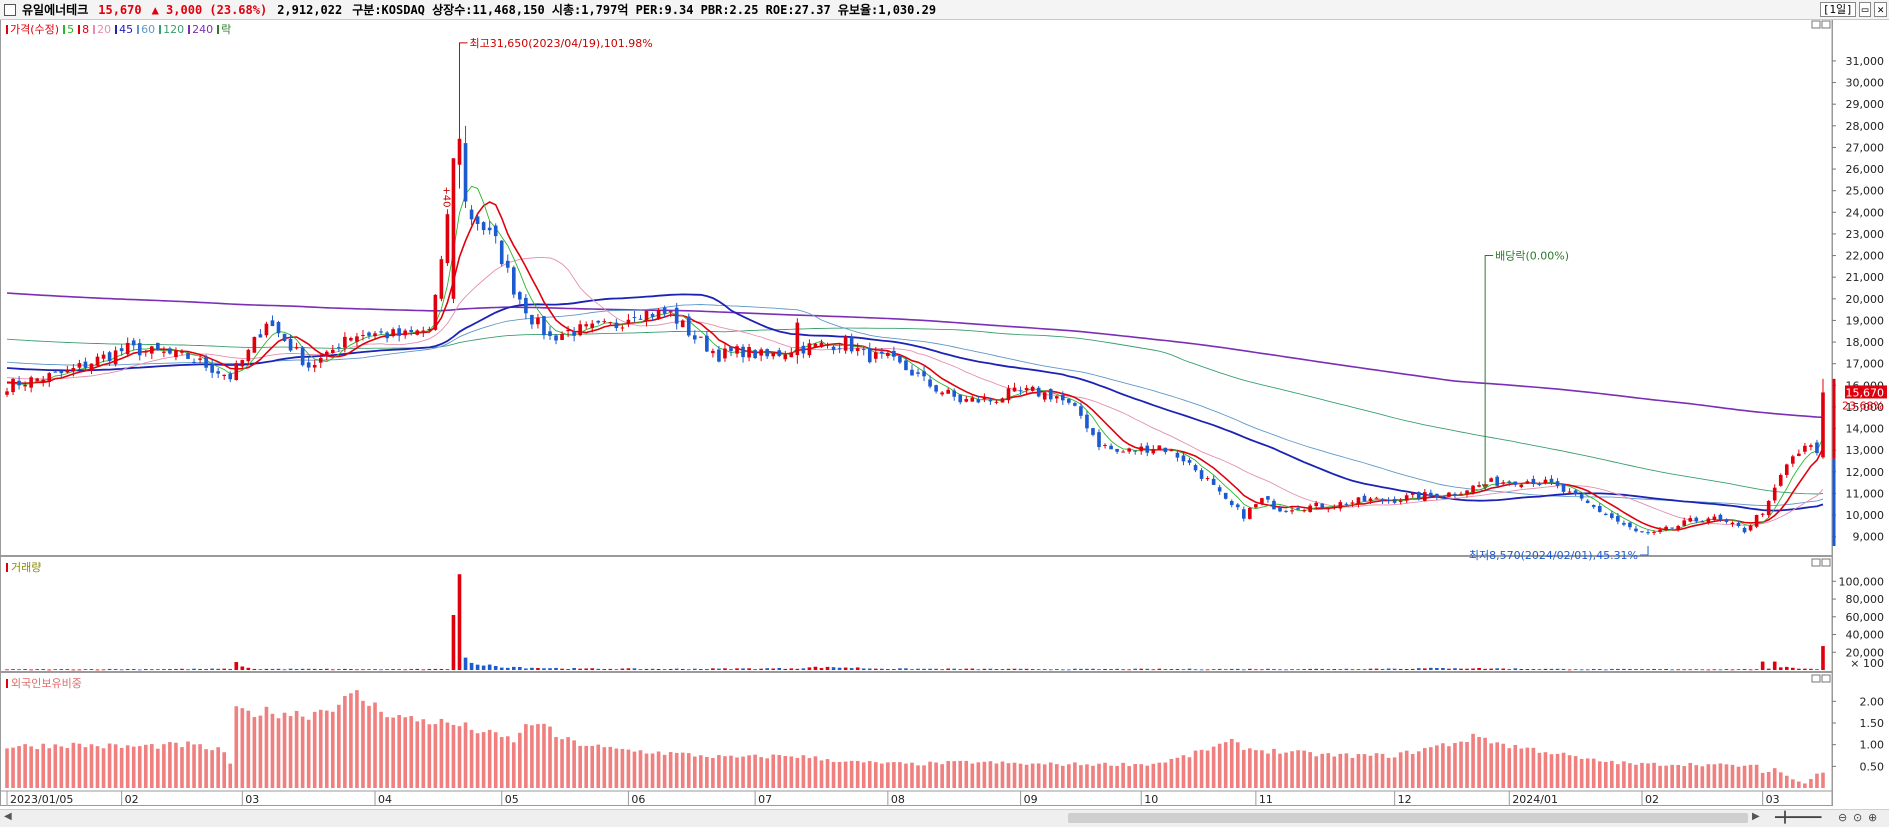 The width and height of the screenshot is (1889, 827). Describe the element at coordinates (1408, 818) in the screenshot. I see `scroll-thumb` at that location.